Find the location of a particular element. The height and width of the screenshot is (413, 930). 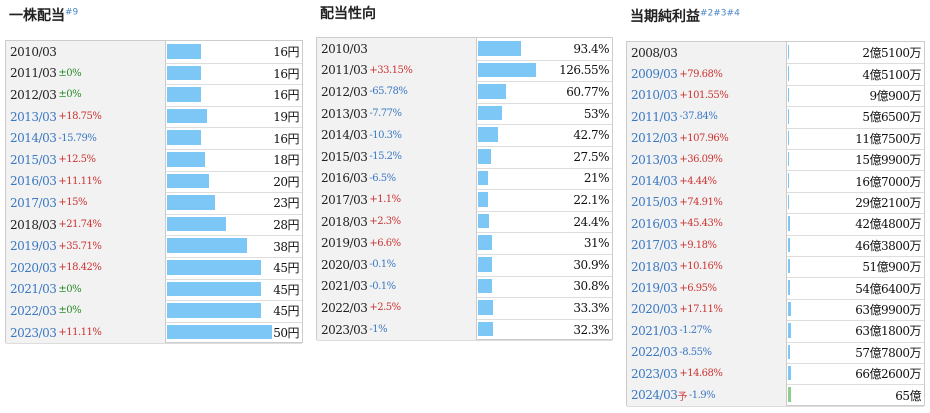

table-row: 2015/03 +12.5% 18円 is located at coordinates (154, 160).